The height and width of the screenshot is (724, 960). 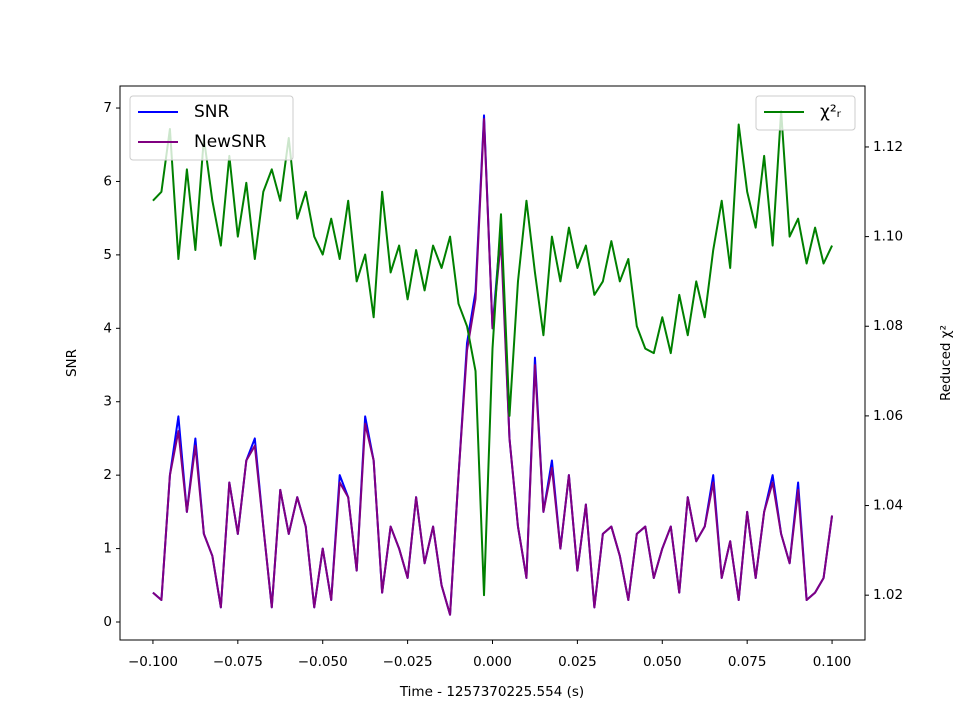 I want to click on x-tick-label: 0.075, so click(x=747, y=662).